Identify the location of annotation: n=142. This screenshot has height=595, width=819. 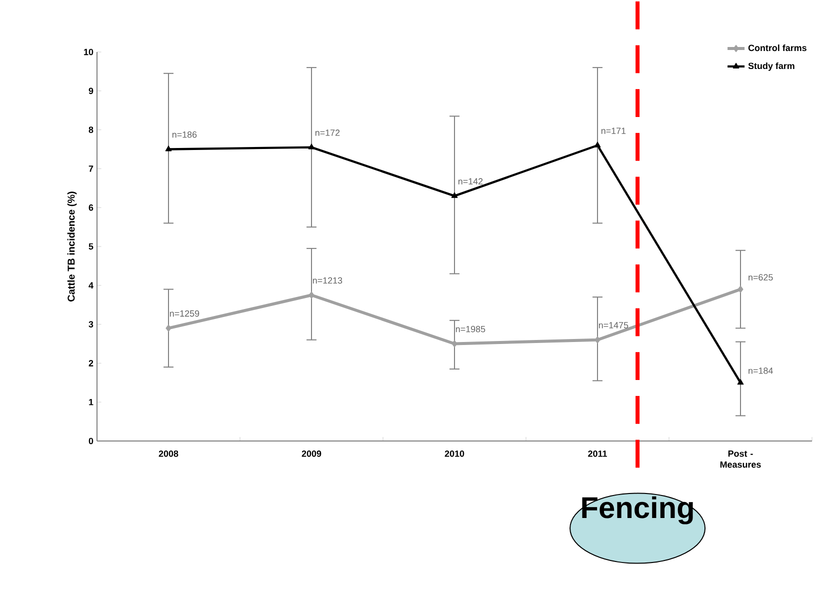
(470, 181).